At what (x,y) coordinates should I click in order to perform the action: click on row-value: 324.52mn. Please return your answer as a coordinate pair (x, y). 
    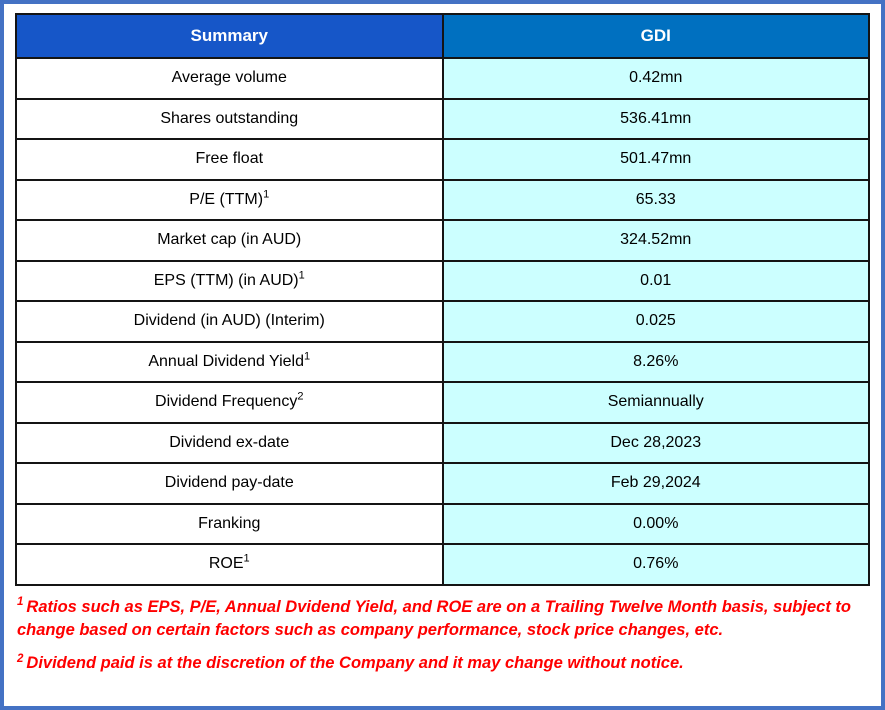
    Looking at the image, I should click on (655, 240).